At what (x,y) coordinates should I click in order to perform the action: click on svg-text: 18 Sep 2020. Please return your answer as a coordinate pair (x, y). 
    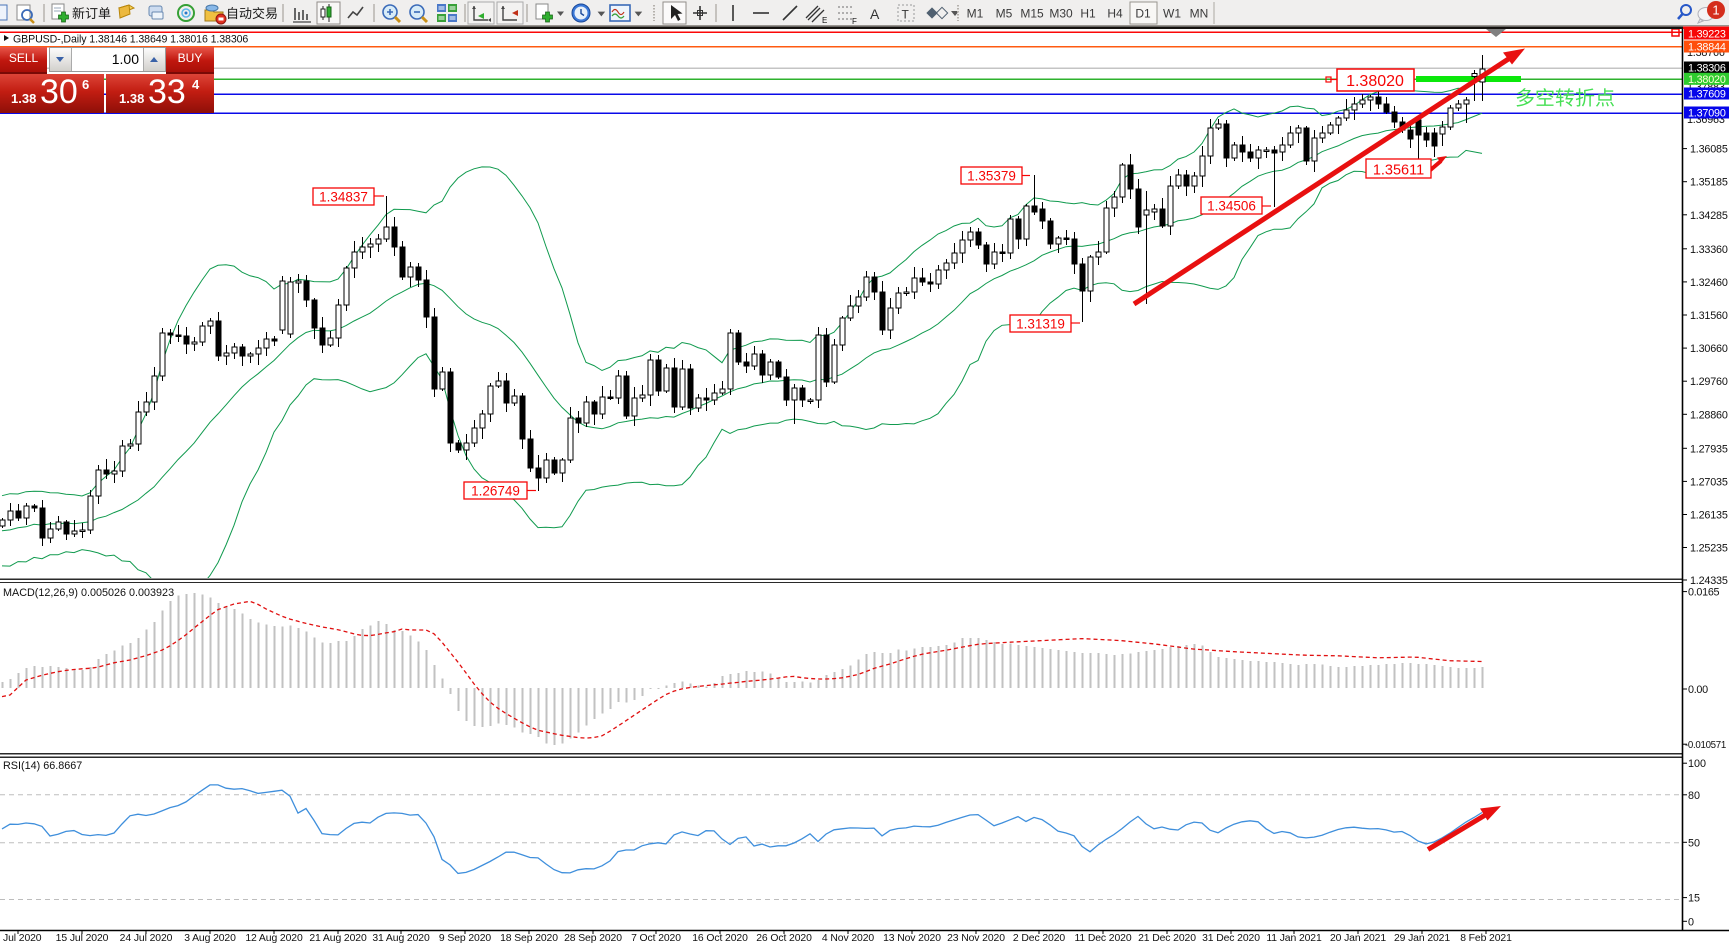
    Looking at the image, I should click on (529, 938).